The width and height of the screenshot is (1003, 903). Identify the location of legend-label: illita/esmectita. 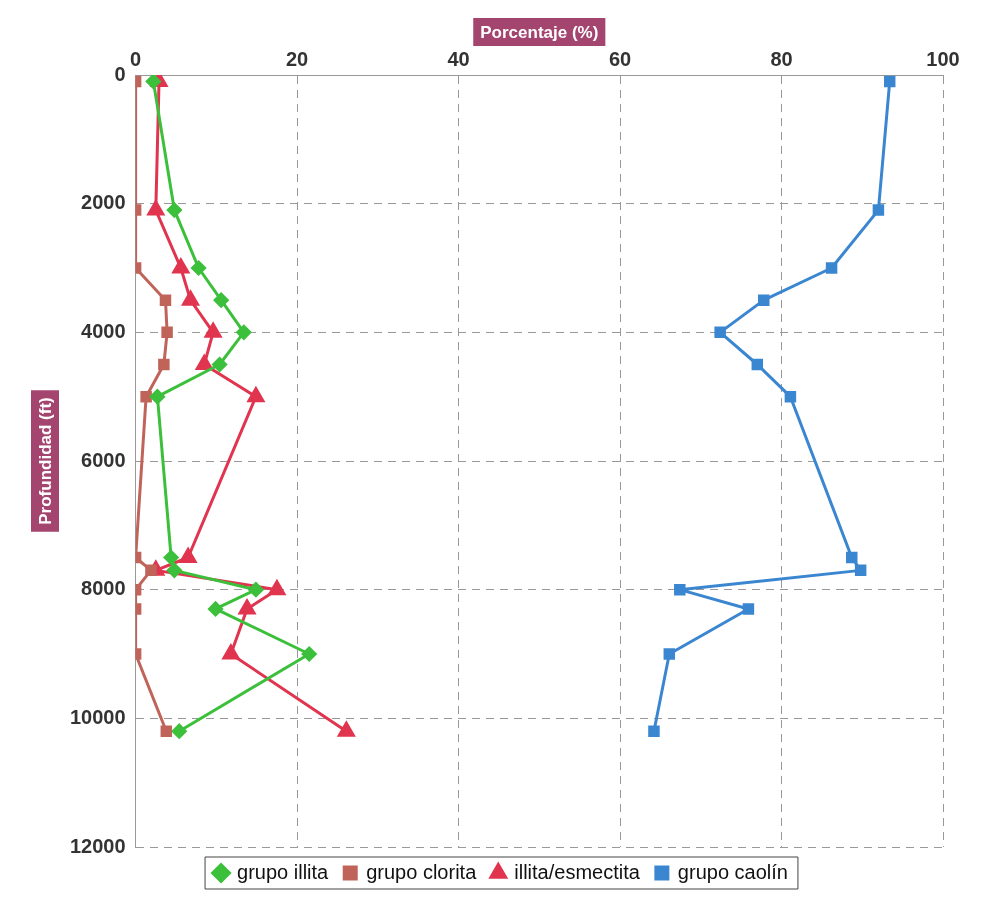
(577, 871).